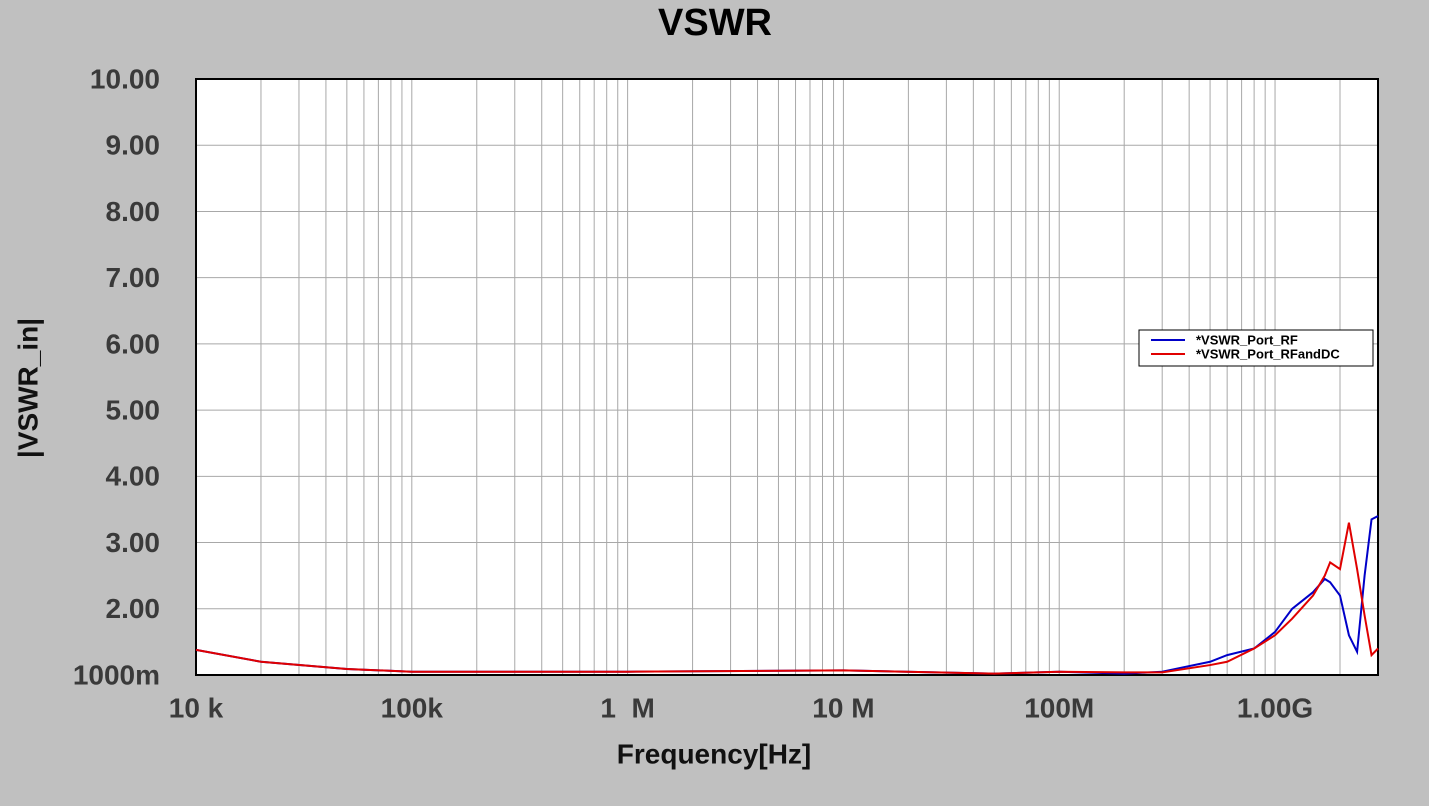 The height and width of the screenshot is (806, 1429). What do you see at coordinates (125, 78) in the screenshot?
I see `y-tick-label: 10.00` at bounding box center [125, 78].